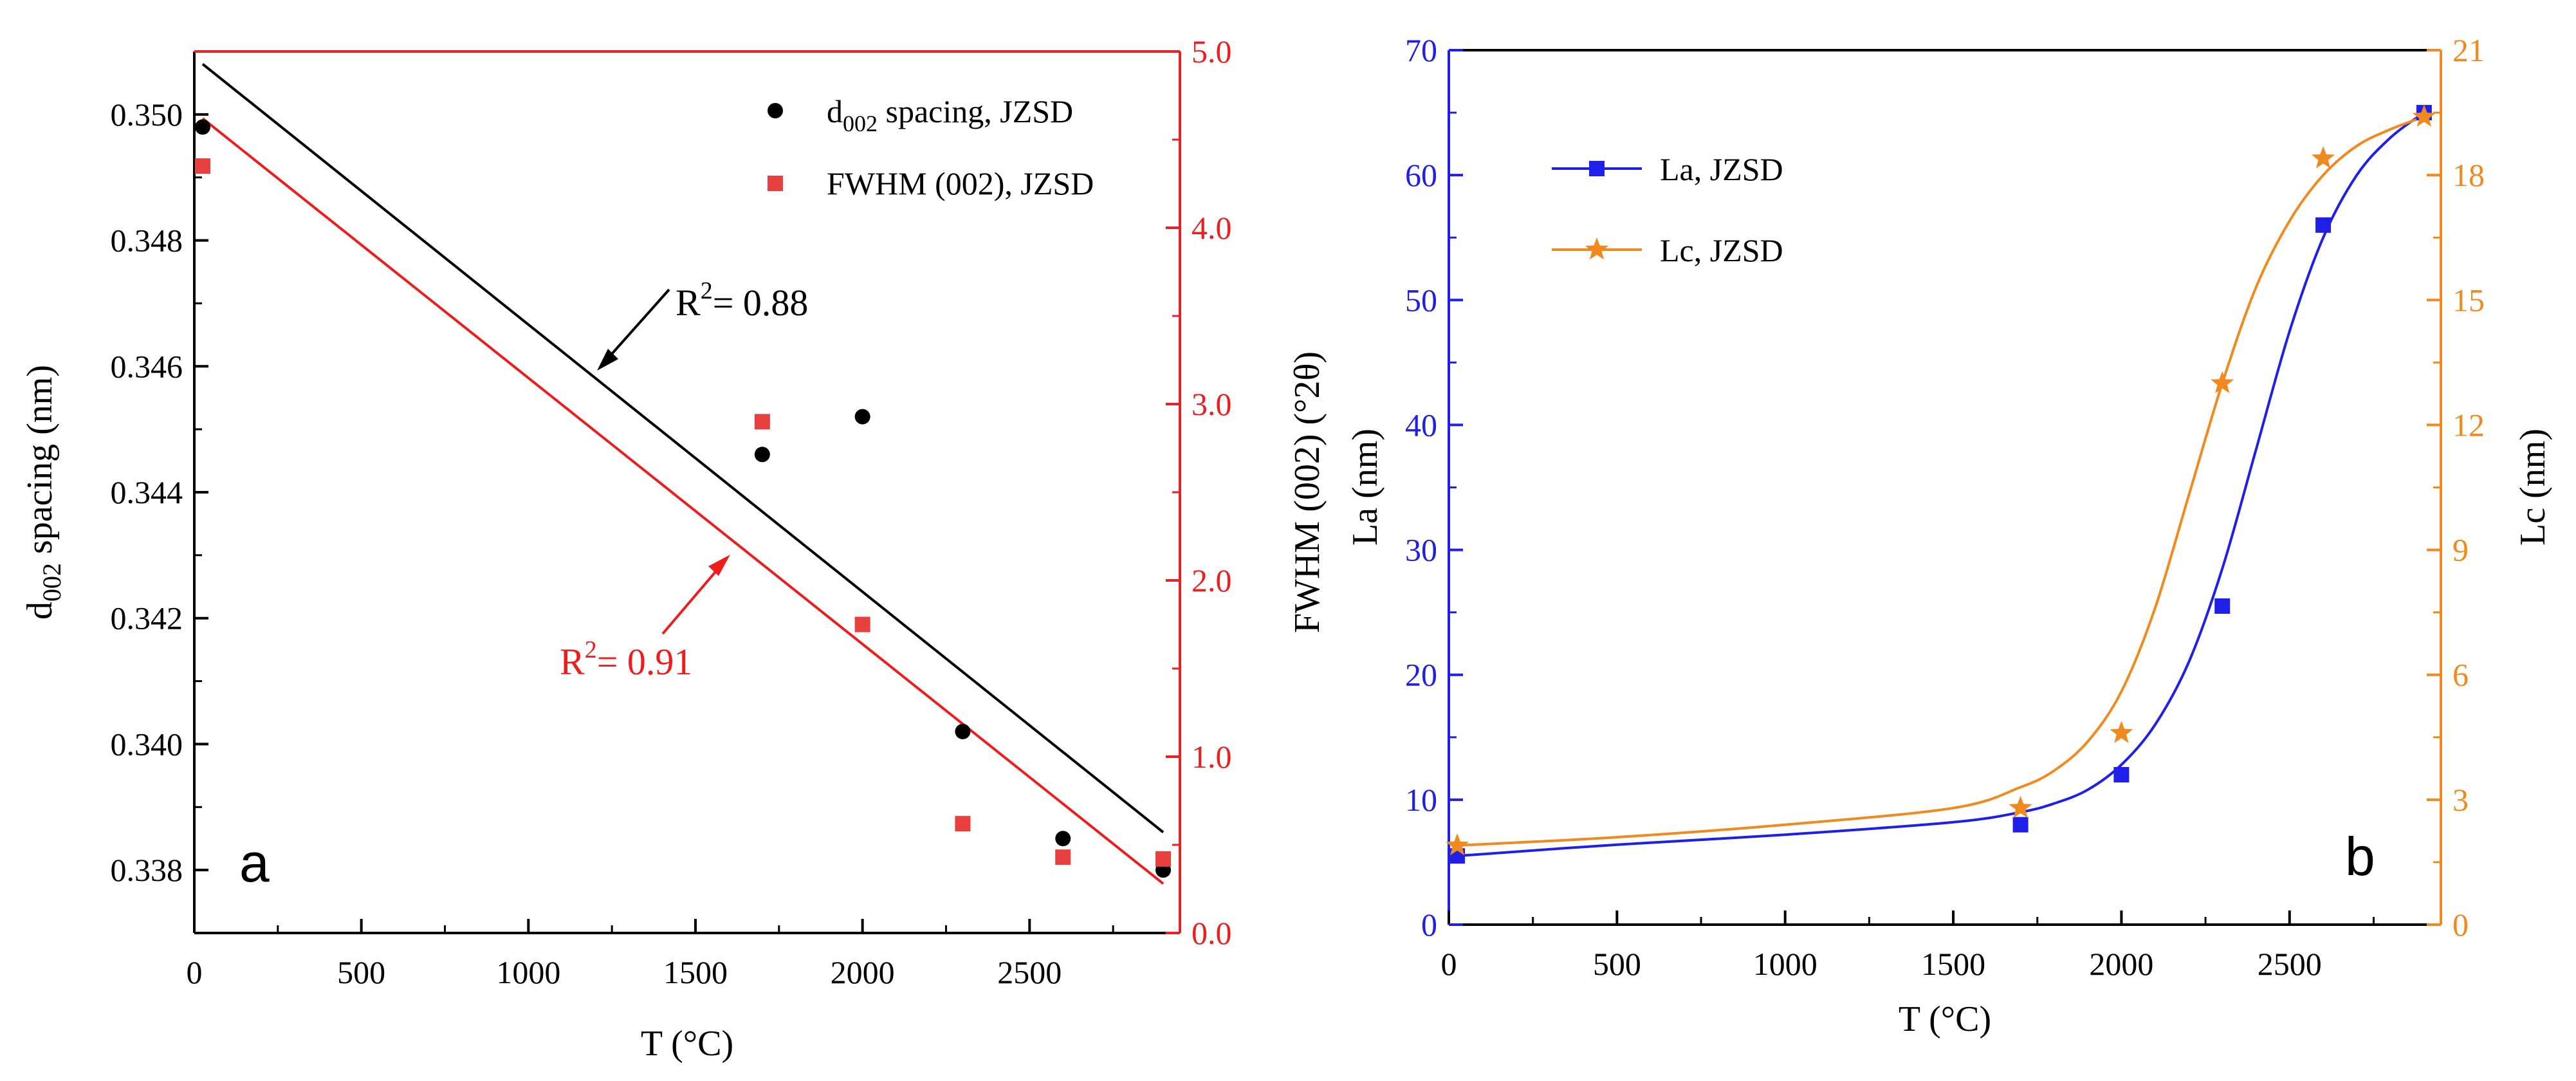 The width and height of the screenshot is (2576, 1081). What do you see at coordinates (1307, 492) in the screenshot?
I see `y-right-axis-title-a: FWHM (002) (°2θ)` at bounding box center [1307, 492].